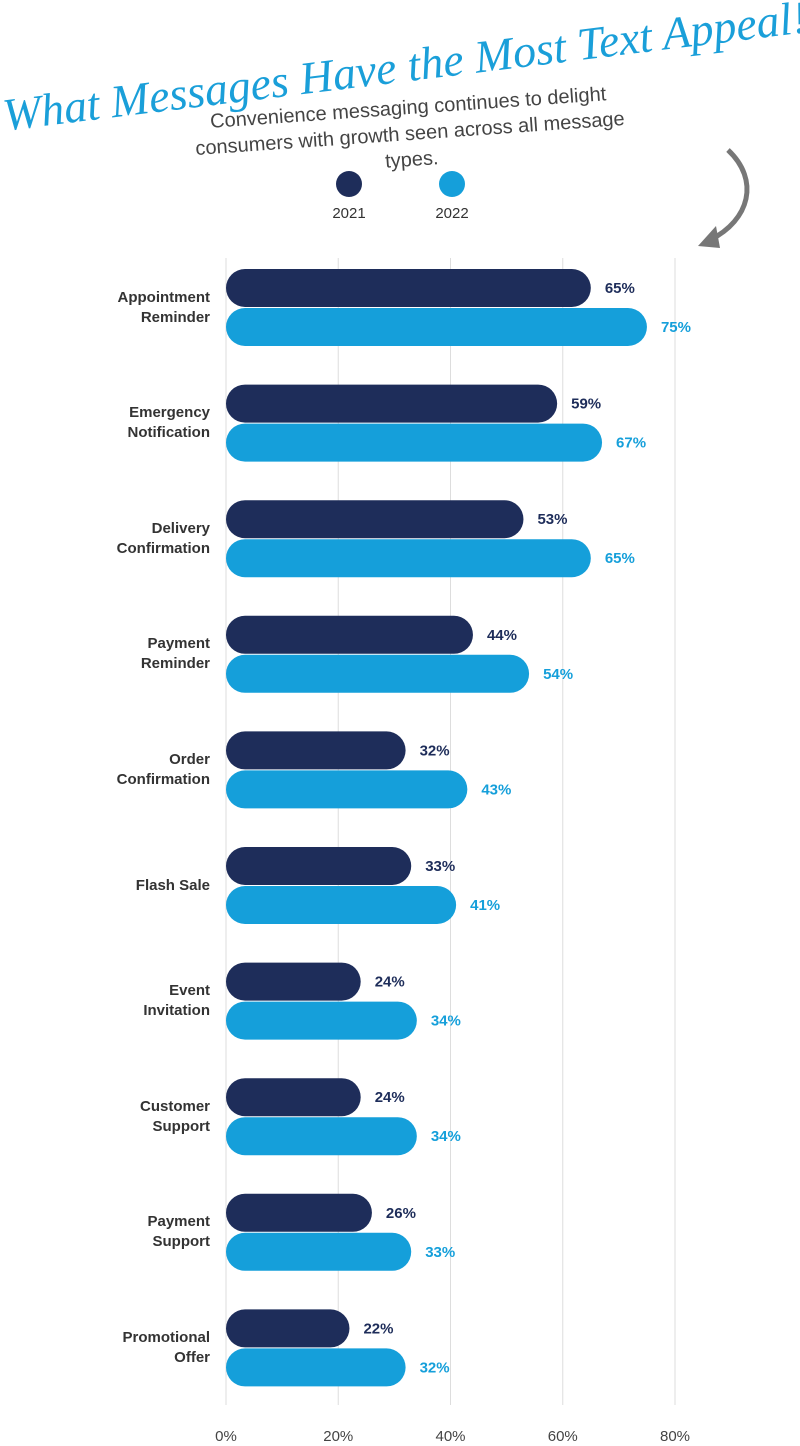  I want to click on value-label: 67%, so click(631, 443).